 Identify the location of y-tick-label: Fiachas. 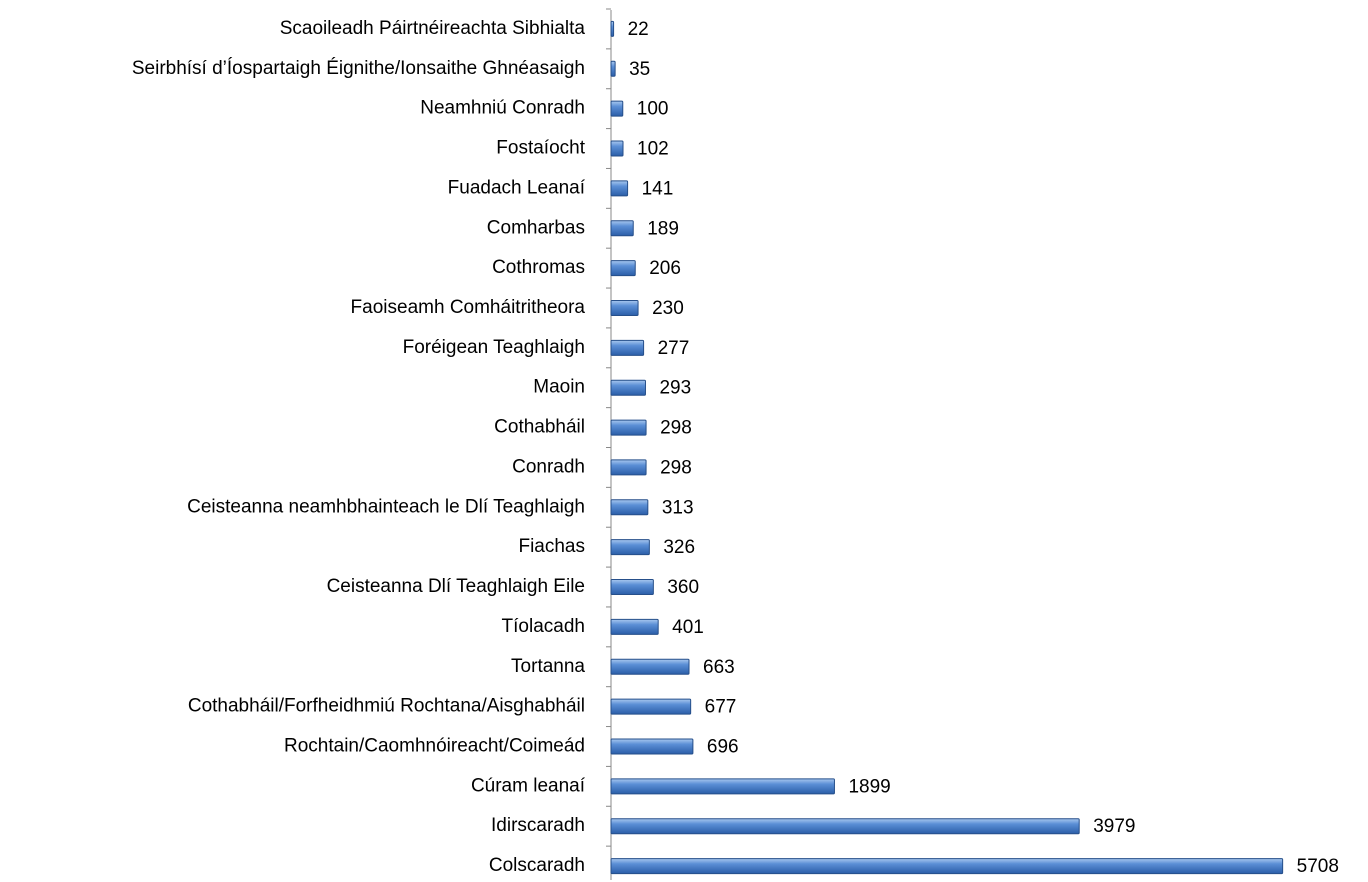
(551, 546).